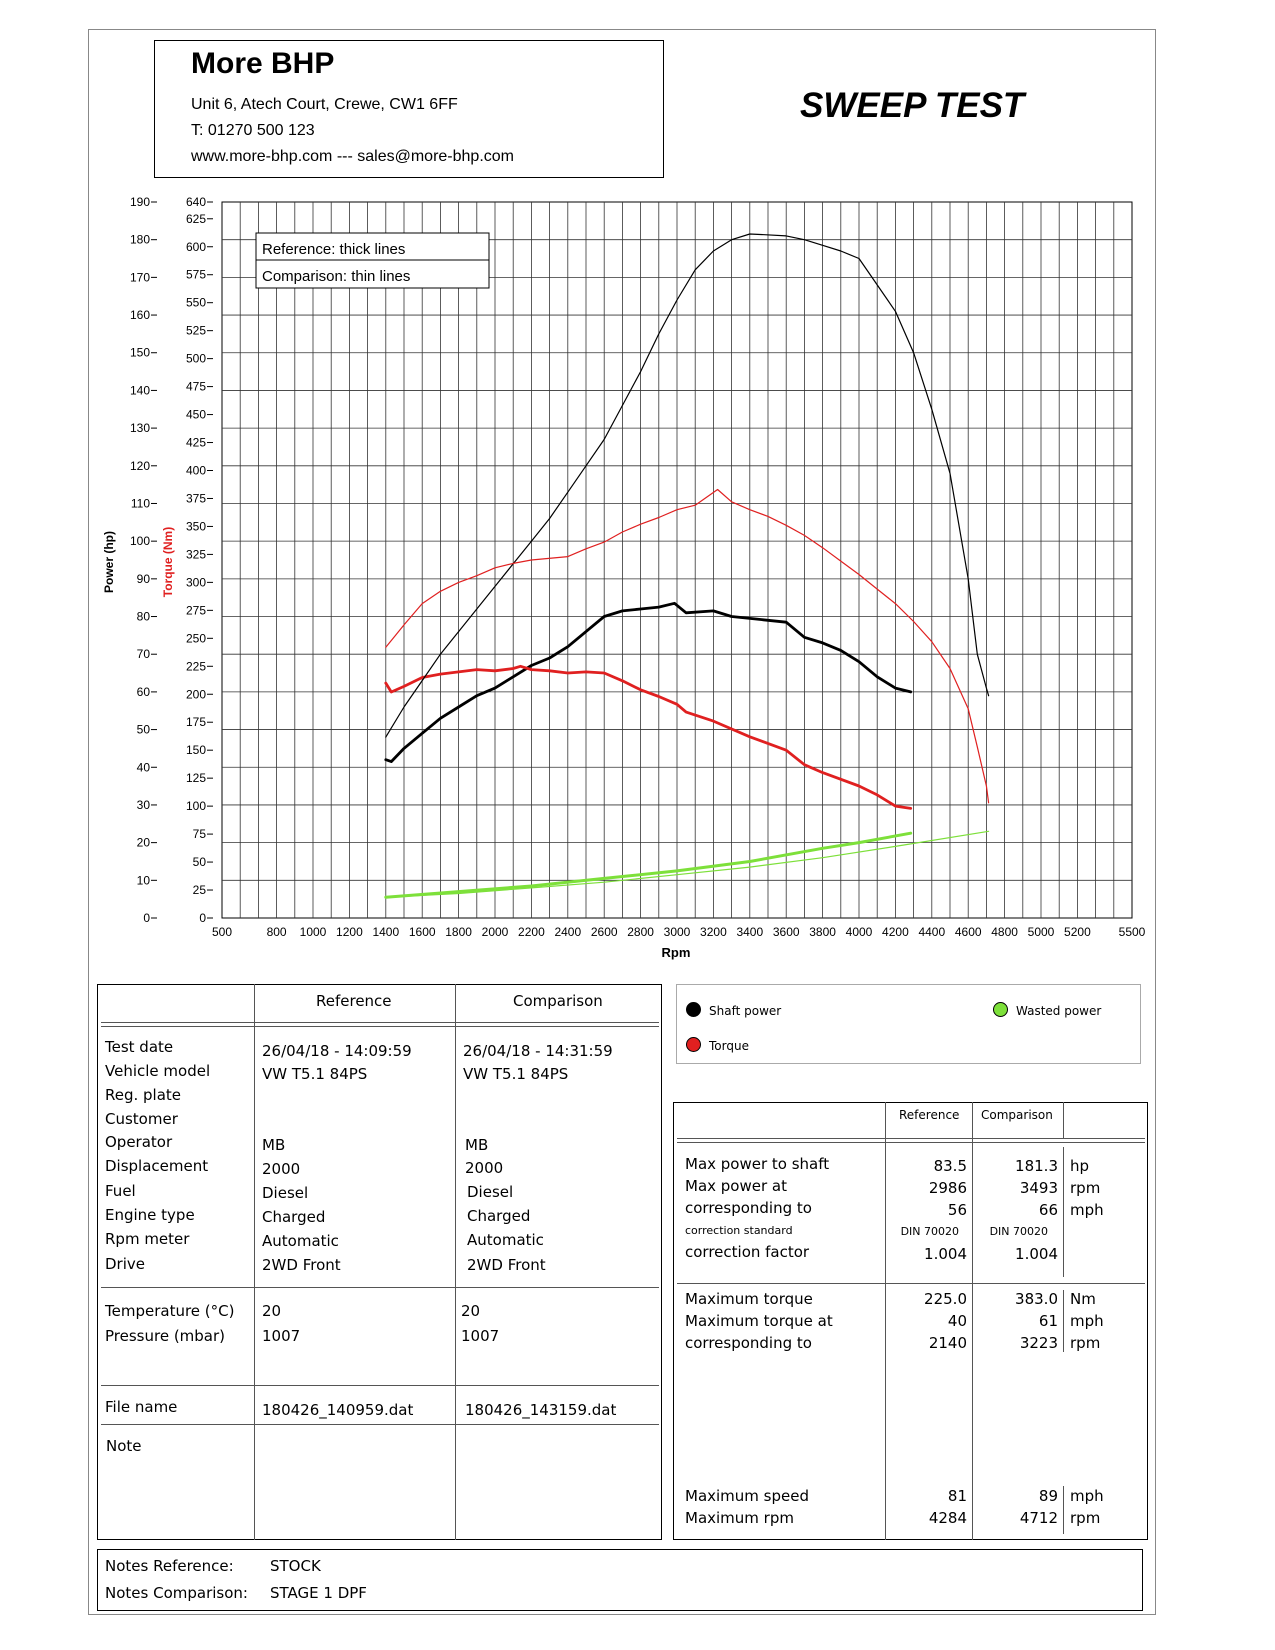 This screenshot has width=1275, height=1650. Describe the element at coordinates (324, 104) in the screenshot. I see `company-address: Unit 6, Atech Court, Crewe, CW1 6FF` at that location.